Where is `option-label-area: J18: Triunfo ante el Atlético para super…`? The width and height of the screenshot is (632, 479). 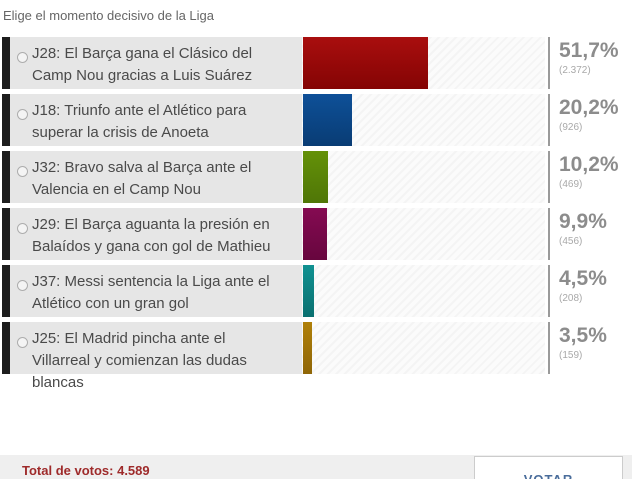
option-label-area: J18: Triunfo ante el Atlético para super… is located at coordinates (156, 120).